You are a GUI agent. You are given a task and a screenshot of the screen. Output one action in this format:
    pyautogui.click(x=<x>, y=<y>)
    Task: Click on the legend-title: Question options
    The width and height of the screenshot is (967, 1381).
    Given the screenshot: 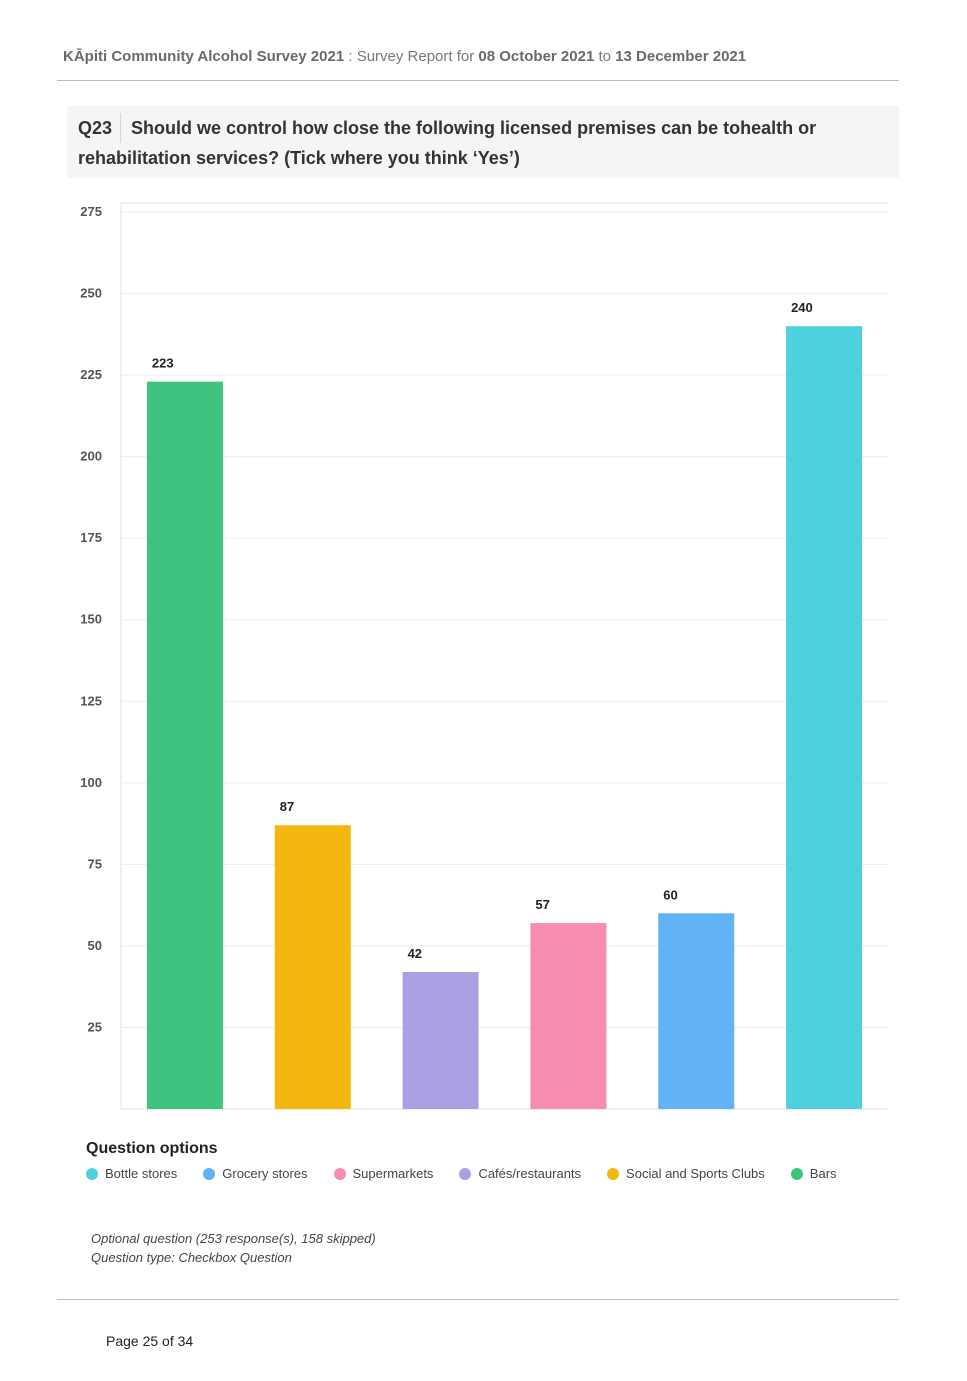 What is the action you would take?
    pyautogui.click(x=152, y=1148)
    